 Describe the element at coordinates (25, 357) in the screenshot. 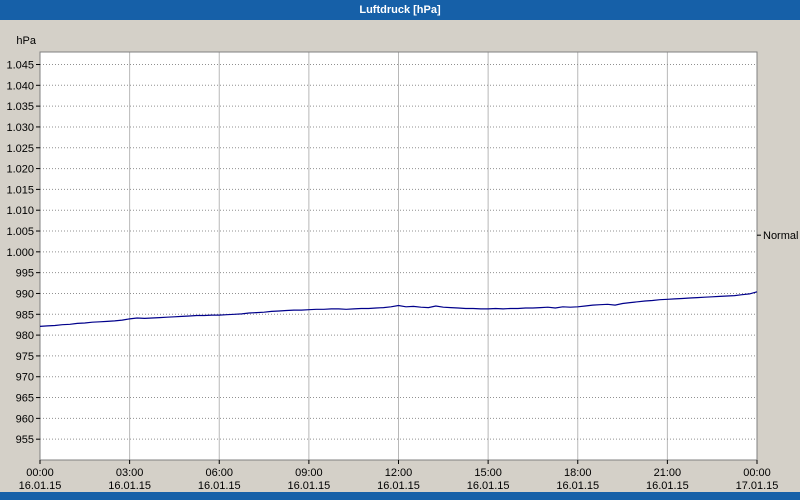

I see `y-tick-label: 975` at that location.